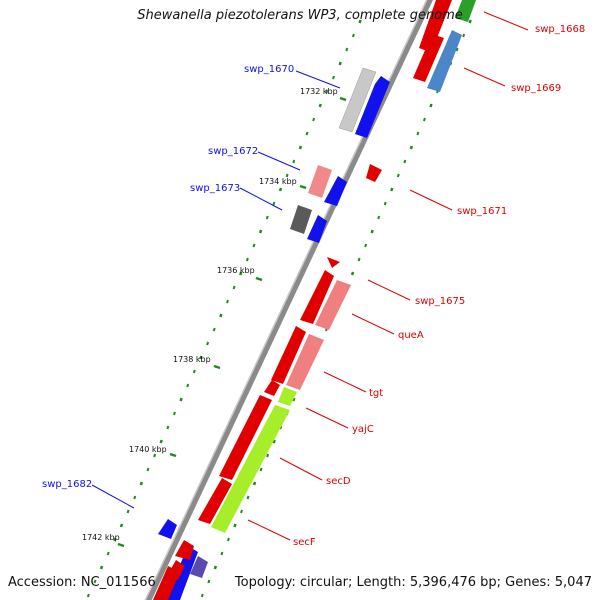 This screenshot has width=600, height=600. I want to click on gene-label-tgt: tgt, so click(376, 393).